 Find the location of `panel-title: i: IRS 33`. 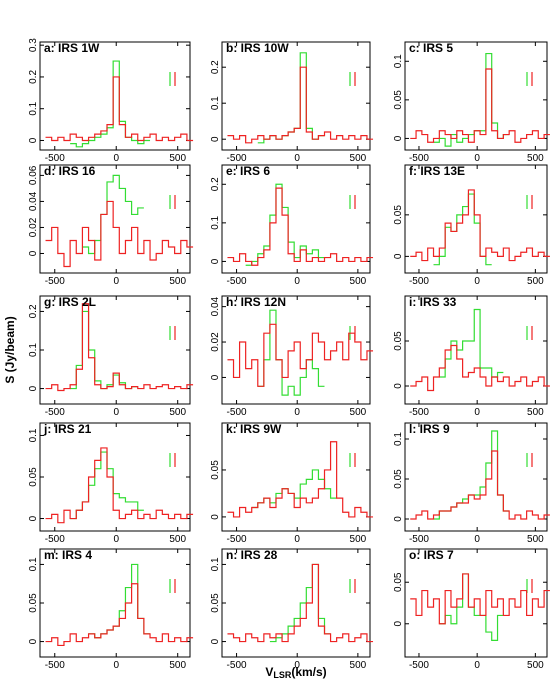

panel-title: i: IRS 33 is located at coordinates (433, 302).